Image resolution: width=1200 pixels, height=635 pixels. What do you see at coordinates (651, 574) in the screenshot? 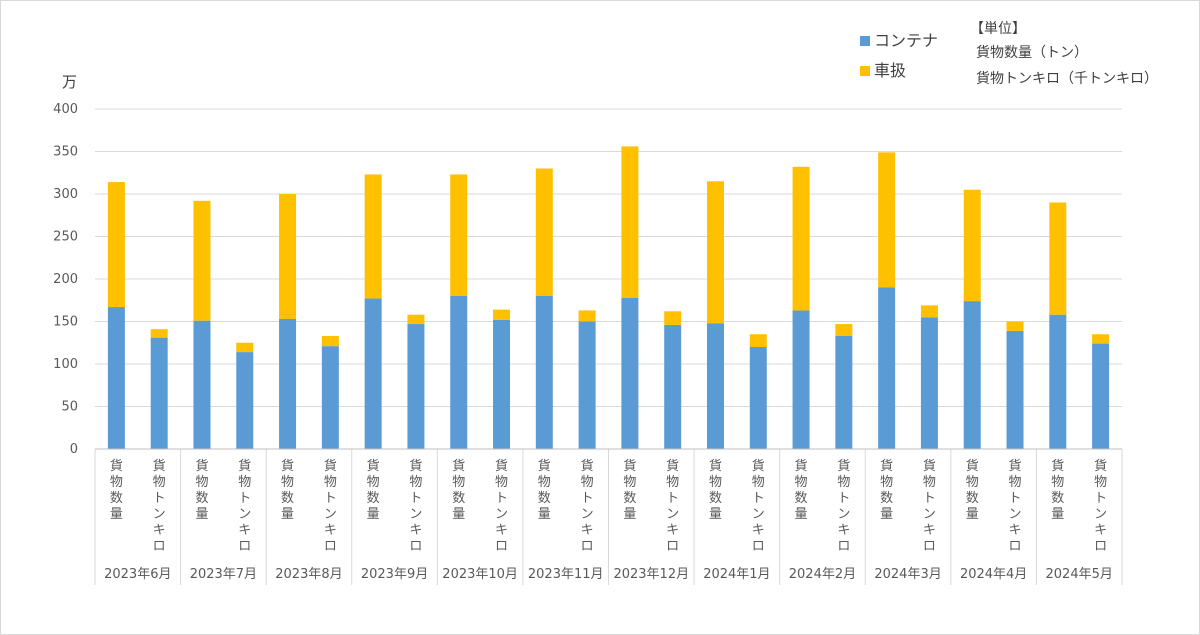
I see `x-month-label: 2023年12月` at bounding box center [651, 574].